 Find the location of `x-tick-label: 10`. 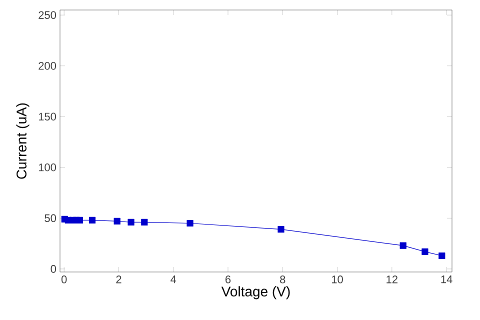

x-tick-label: 10 is located at coordinates (337, 280).